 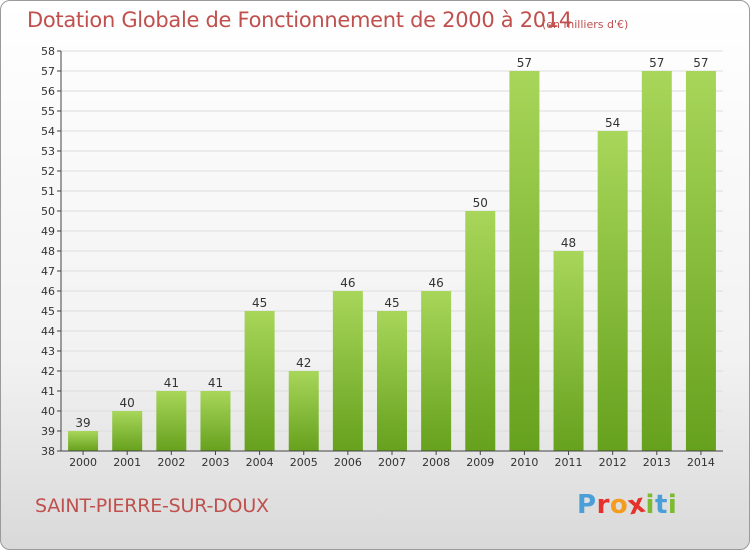 What do you see at coordinates (48, 191) in the screenshot?
I see `y-tick-label: 51` at bounding box center [48, 191].